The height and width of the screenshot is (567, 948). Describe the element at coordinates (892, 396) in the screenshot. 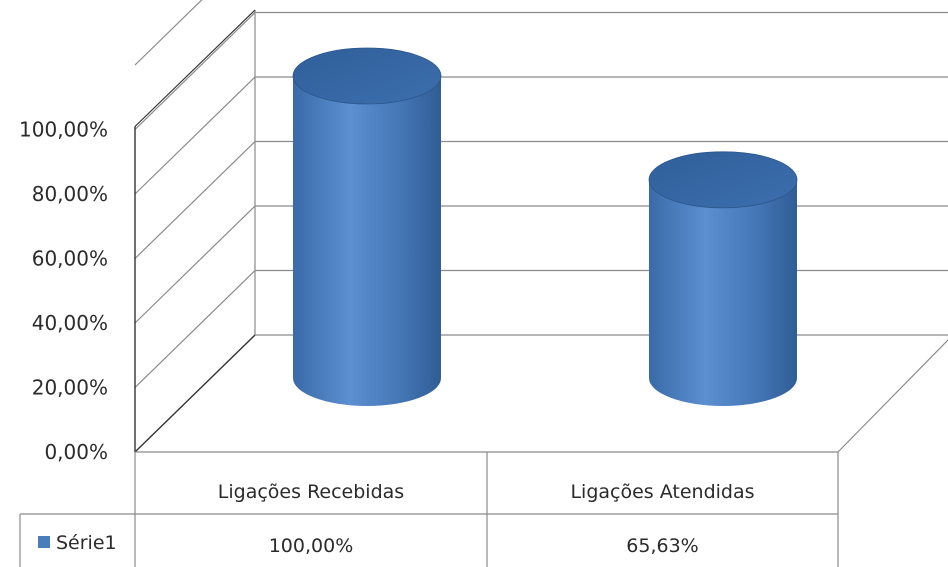

I see `floor-right-edge` at that location.